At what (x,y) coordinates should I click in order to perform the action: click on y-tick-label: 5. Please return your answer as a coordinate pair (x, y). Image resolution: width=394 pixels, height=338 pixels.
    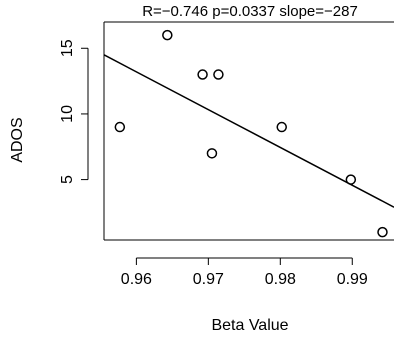
    Looking at the image, I should click on (67, 179).